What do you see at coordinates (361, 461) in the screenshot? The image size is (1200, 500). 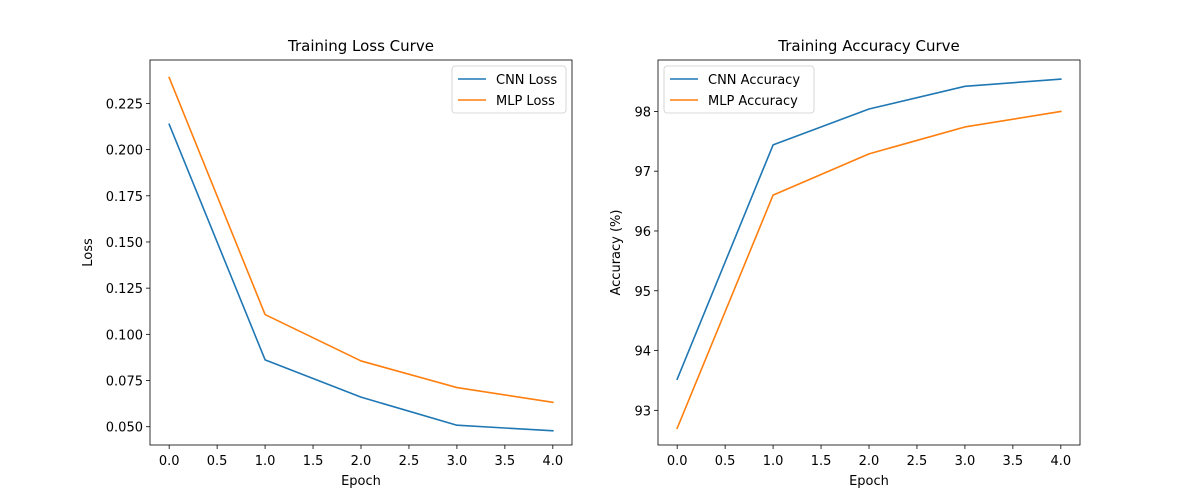 I see `loss-x-tick-label: 2.0` at bounding box center [361, 461].